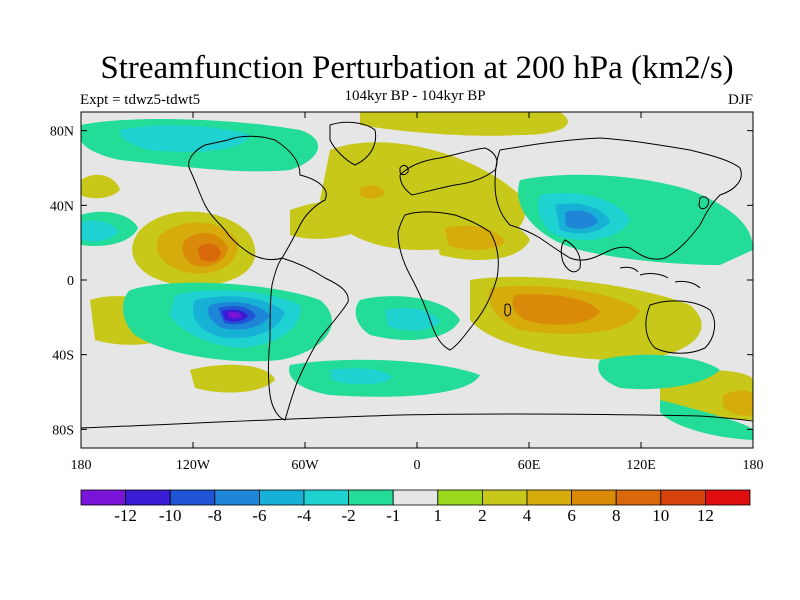 The image size is (800, 600). I want to click on contour-cyan-australia-south, so click(659, 372).